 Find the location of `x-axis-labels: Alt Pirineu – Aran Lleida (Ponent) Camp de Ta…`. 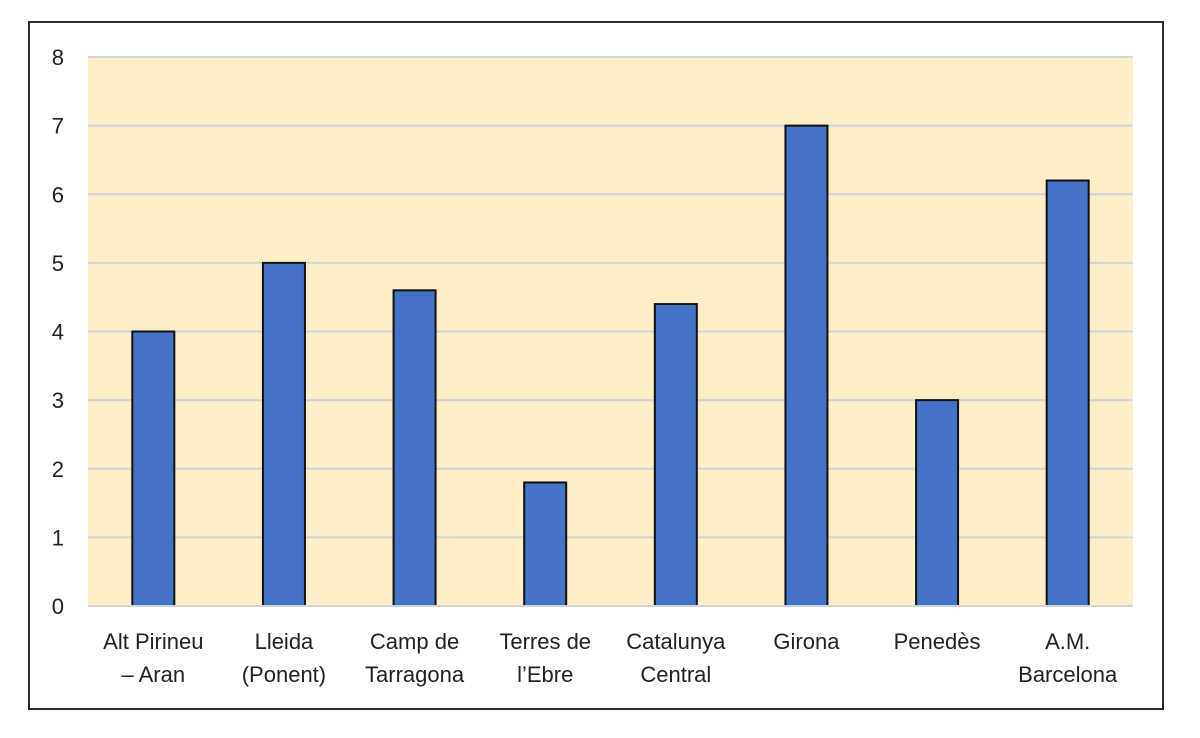

x-axis-labels: Alt Pirineu – Aran Lleida (Ponent) Camp de Ta… is located at coordinates (610, 658).